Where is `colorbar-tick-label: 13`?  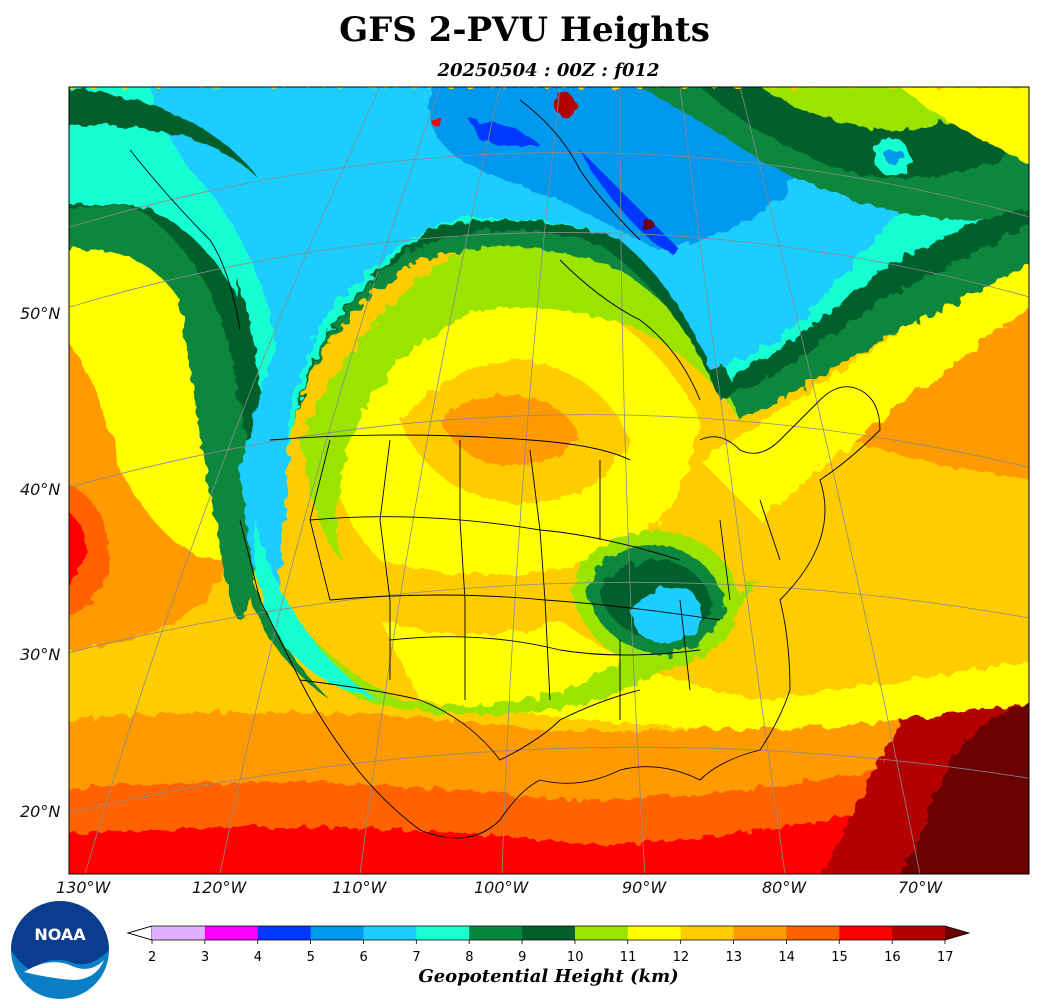 colorbar-tick-label: 13 is located at coordinates (734, 957).